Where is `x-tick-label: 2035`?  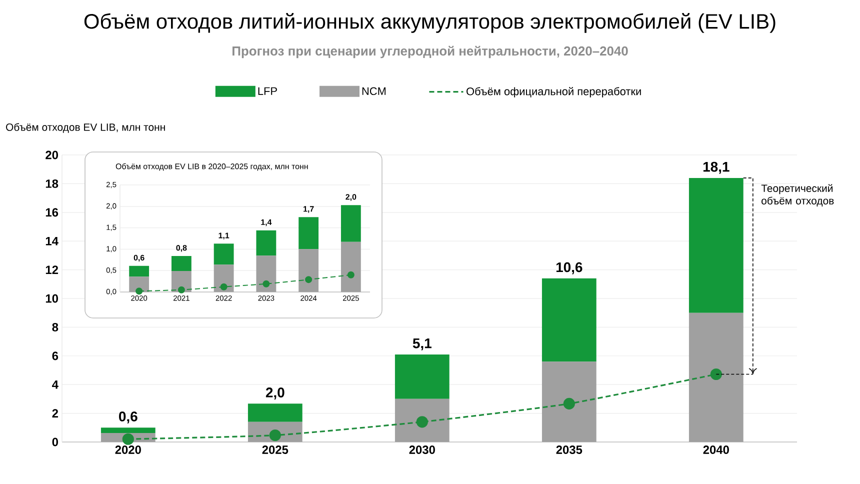
x-tick-label: 2035 is located at coordinates (569, 450).